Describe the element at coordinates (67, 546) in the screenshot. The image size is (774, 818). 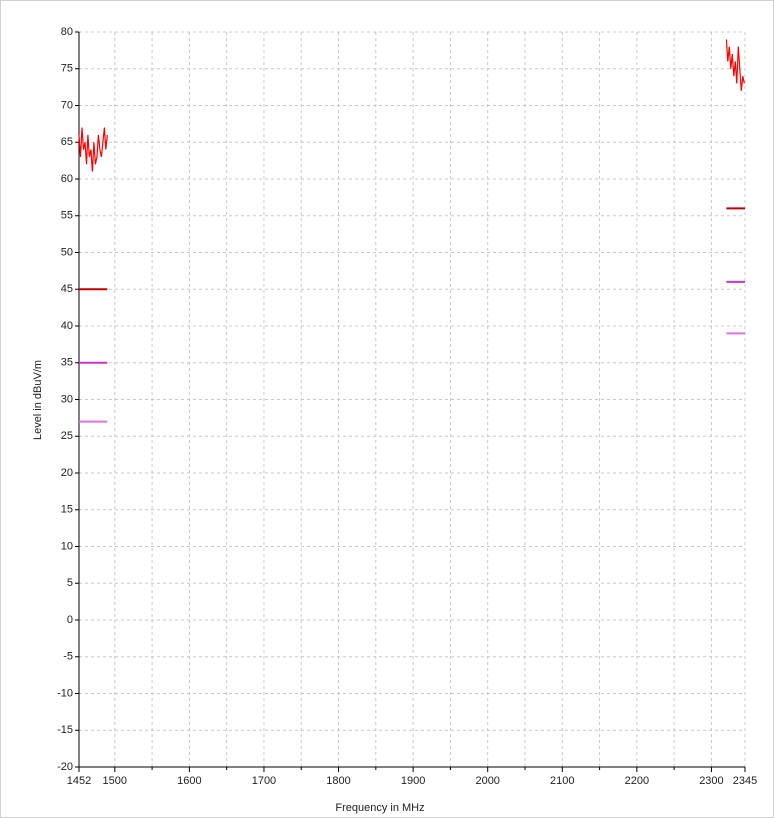
I see `y-tick-label: 10` at that location.